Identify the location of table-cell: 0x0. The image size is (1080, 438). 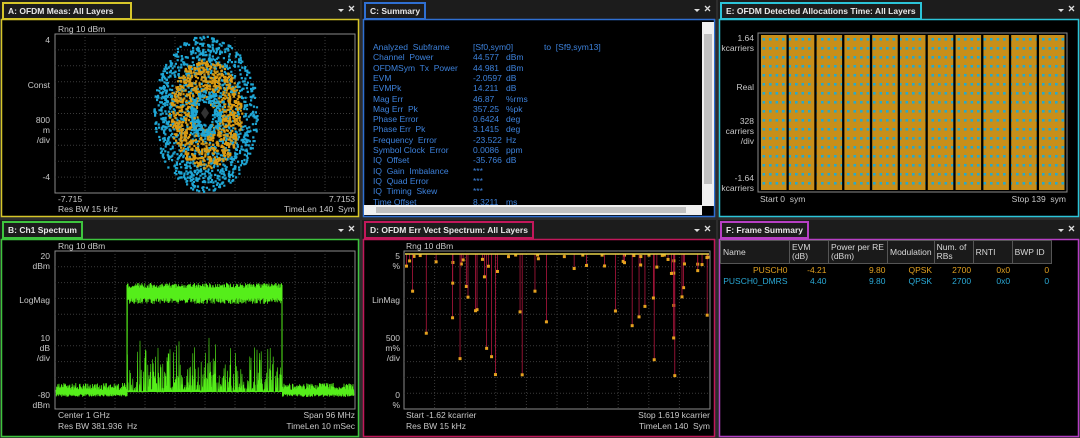
(1003, 280).